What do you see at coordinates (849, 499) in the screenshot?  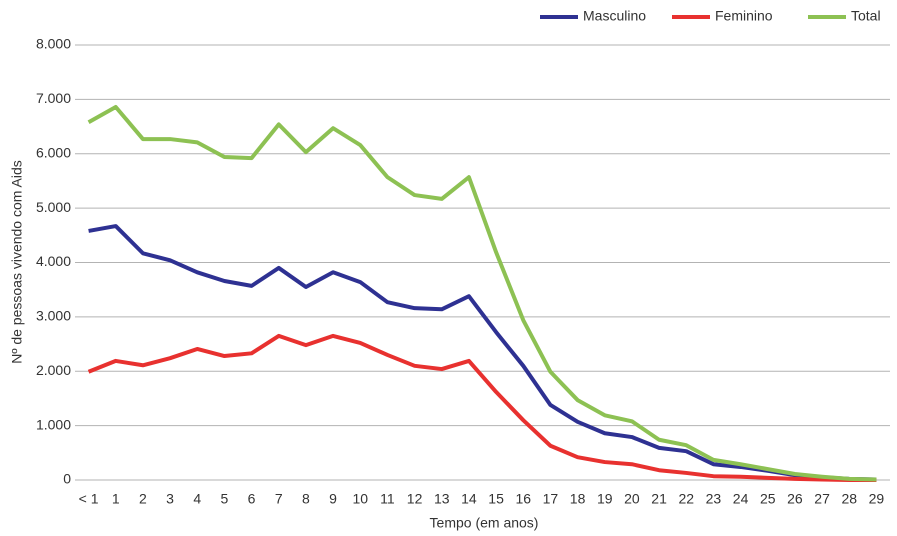 I see `x-tick-label: 28` at bounding box center [849, 499].